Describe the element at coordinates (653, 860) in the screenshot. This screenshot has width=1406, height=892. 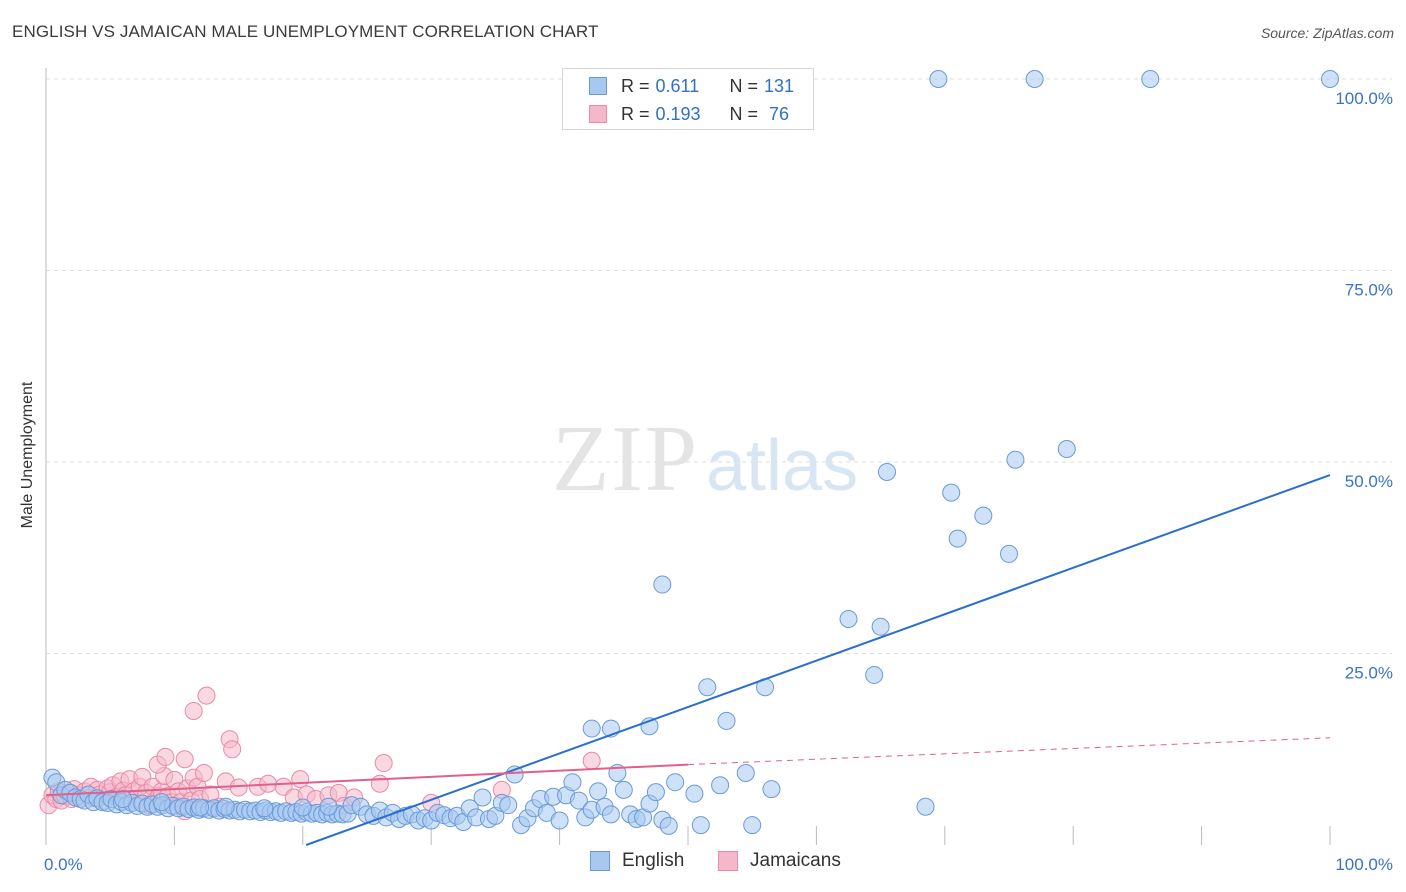
I see `legend-english-label: English` at that location.